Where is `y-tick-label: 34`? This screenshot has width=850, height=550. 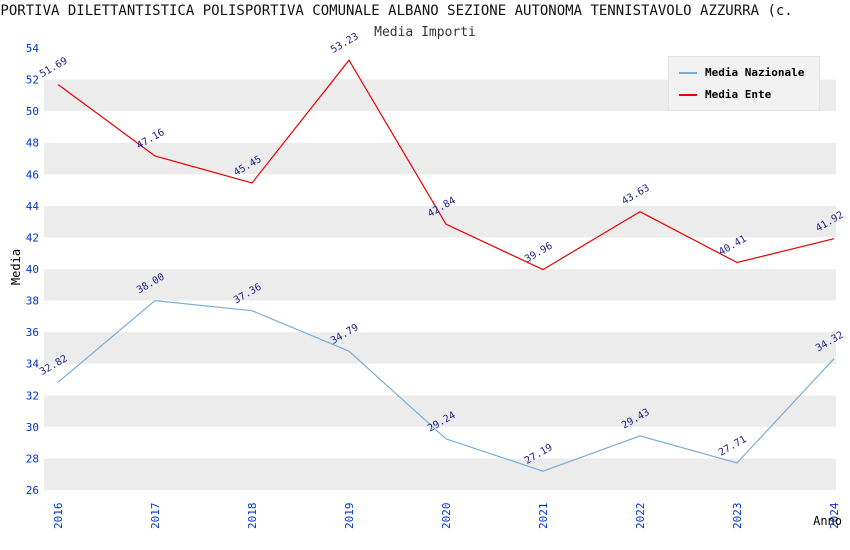
y-tick-label: 34 is located at coordinates (33, 364).